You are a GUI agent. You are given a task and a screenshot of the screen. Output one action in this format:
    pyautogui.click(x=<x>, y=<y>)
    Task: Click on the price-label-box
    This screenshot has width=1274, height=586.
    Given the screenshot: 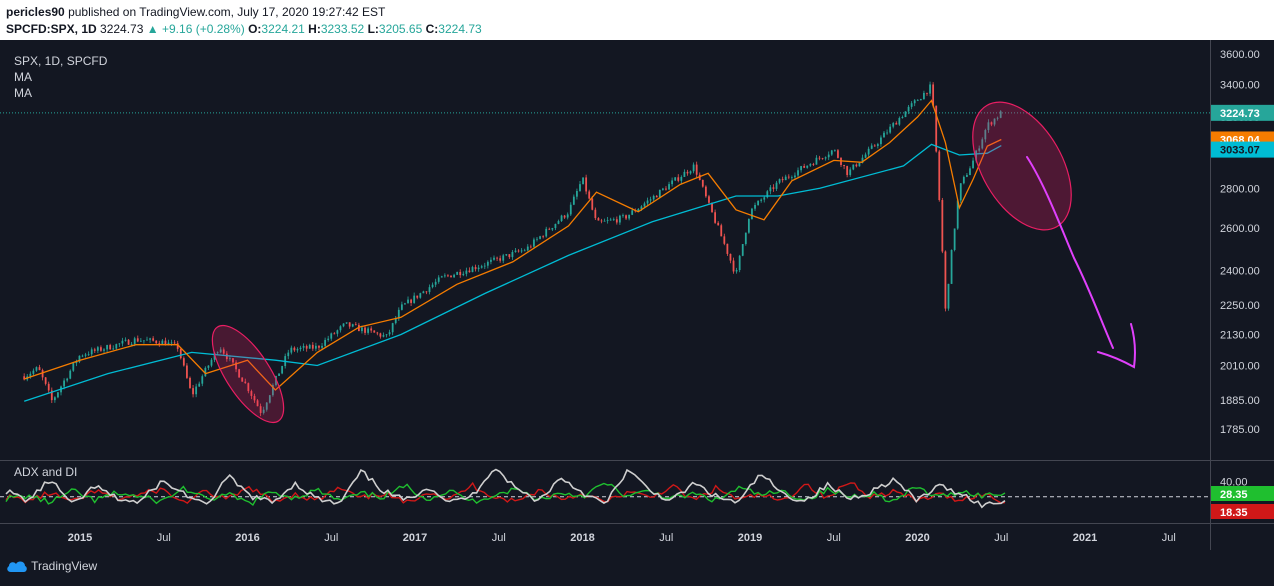 What is the action you would take?
    pyautogui.click(x=1242, y=112)
    